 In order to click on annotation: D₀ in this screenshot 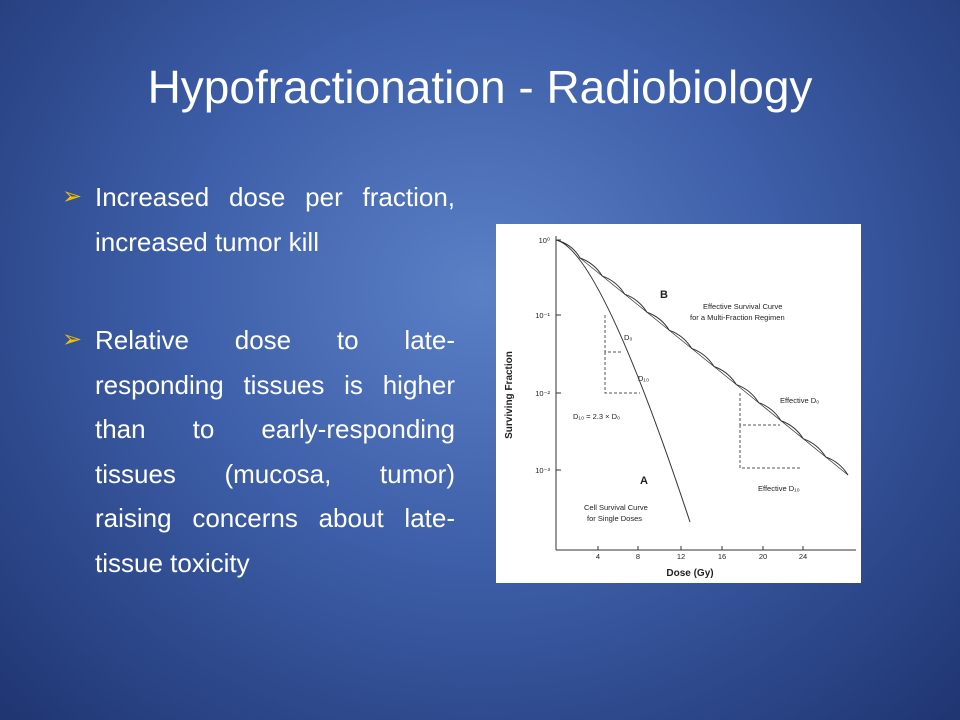, I will do `click(628, 337)`.